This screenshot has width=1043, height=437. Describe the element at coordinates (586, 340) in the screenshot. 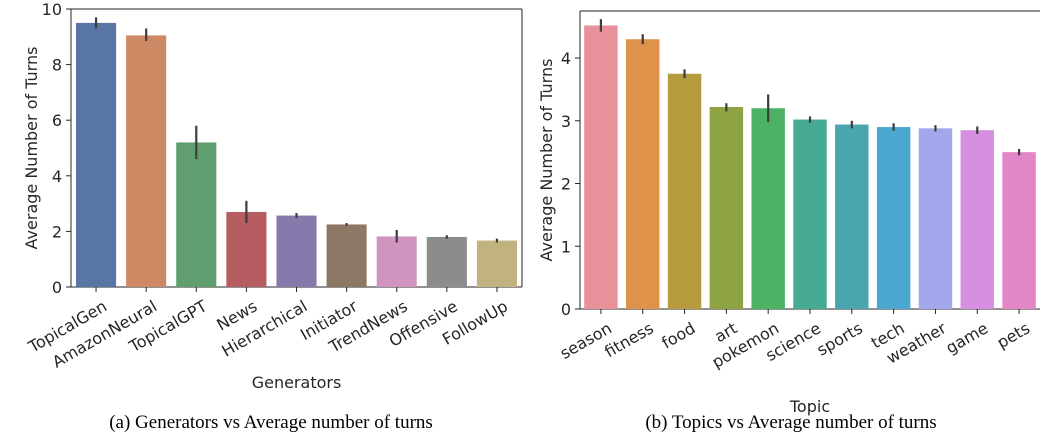

I see `x-tick-label: season` at that location.